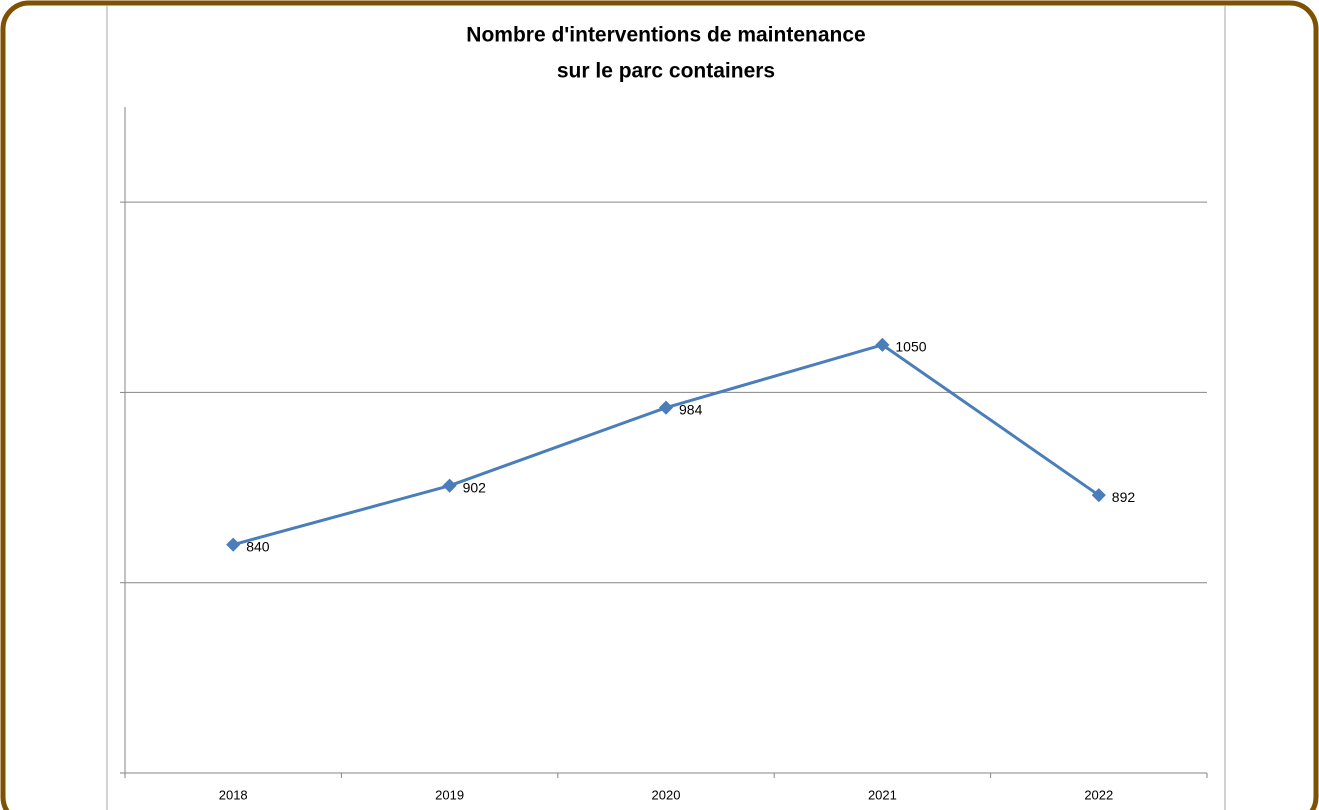 Image resolution: width=1319 pixels, height=810 pixels. What do you see at coordinates (258, 546) in the screenshot?
I see `data-label: 840` at bounding box center [258, 546].